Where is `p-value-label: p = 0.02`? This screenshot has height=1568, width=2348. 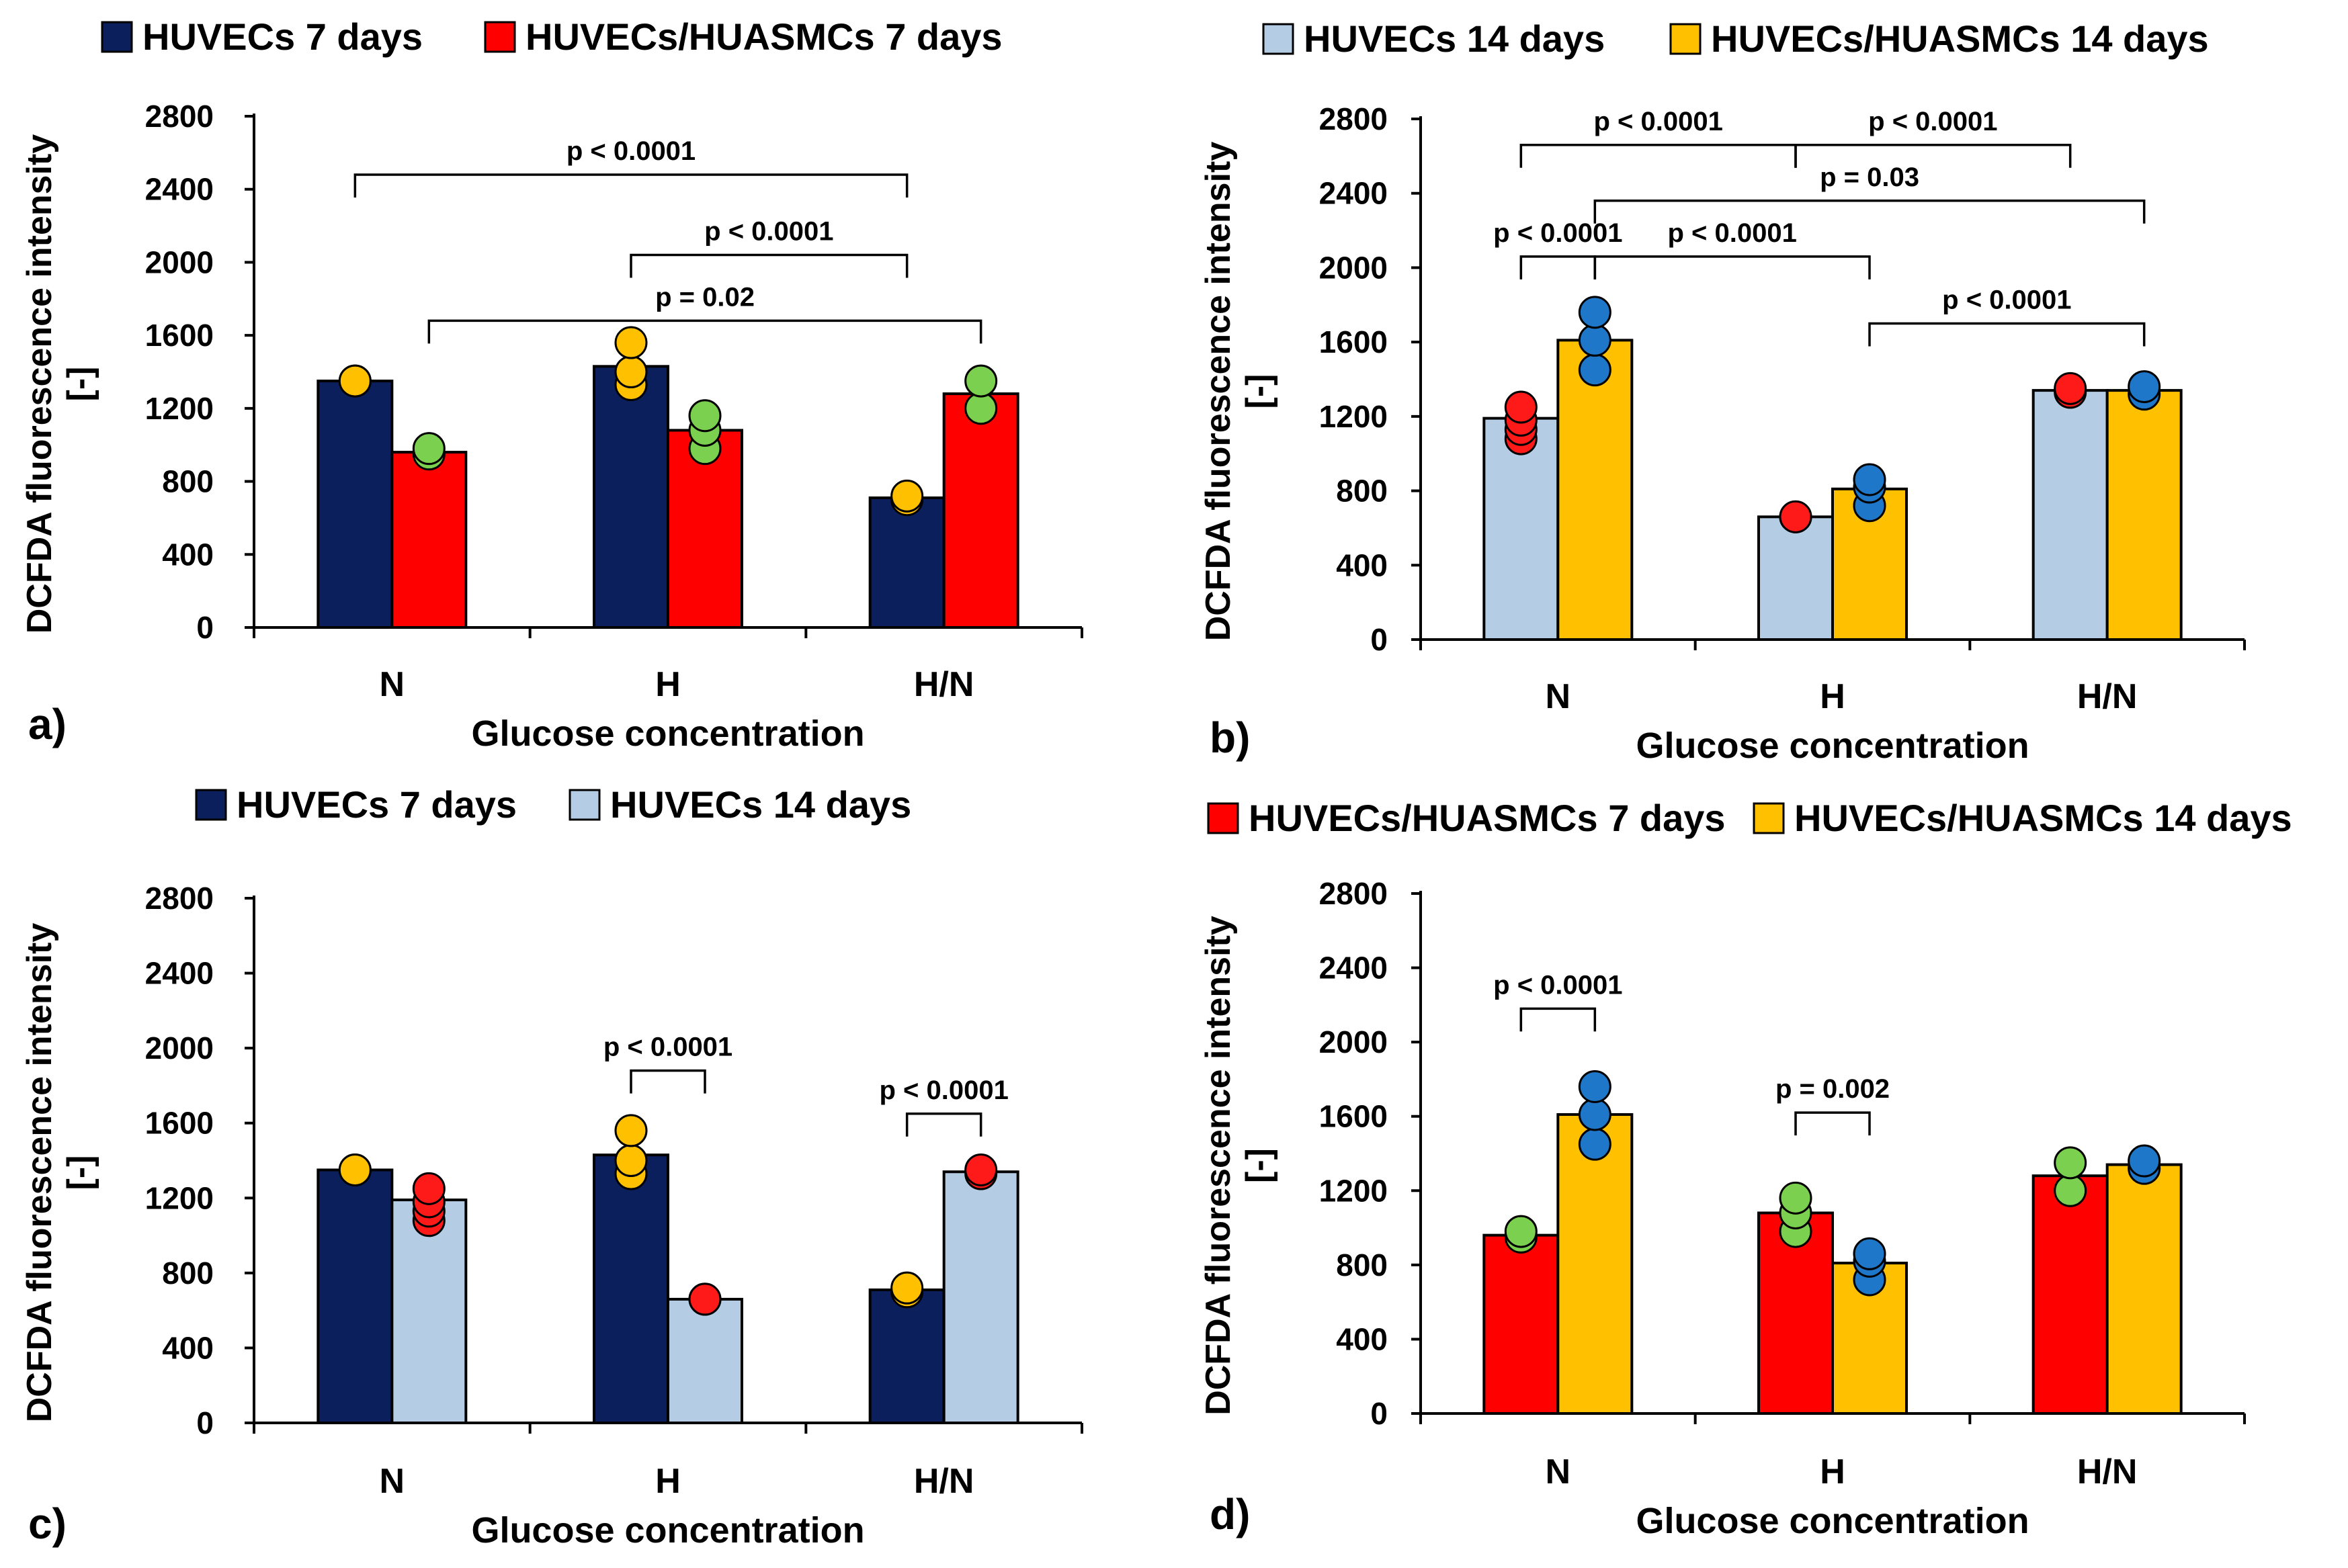 p-value-label: p = 0.02 is located at coordinates (705, 297).